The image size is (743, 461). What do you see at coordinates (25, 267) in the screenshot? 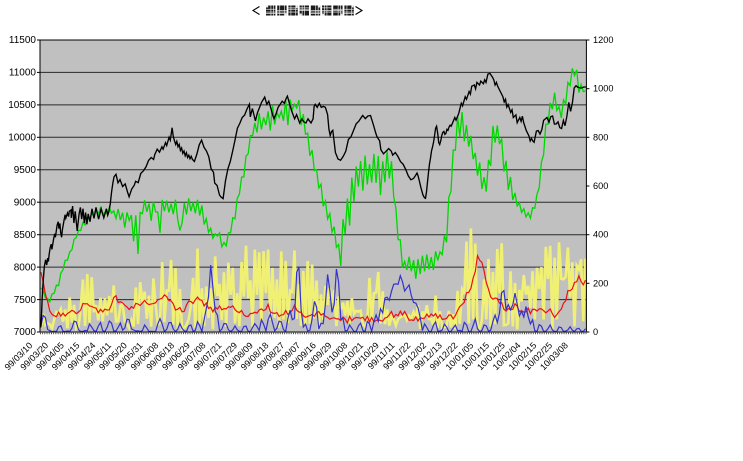
I see `svg-text: 8000` at bounding box center [25, 267].